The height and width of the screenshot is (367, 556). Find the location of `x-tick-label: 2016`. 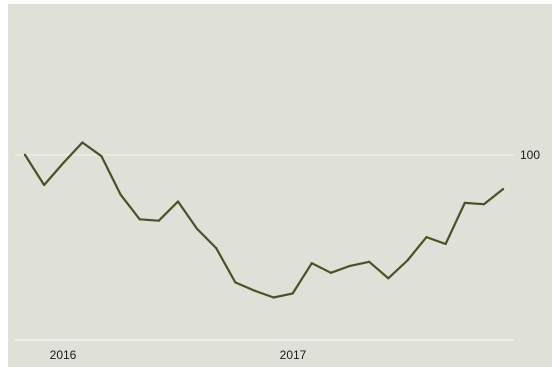

x-tick-label: 2016 is located at coordinates (63, 355).